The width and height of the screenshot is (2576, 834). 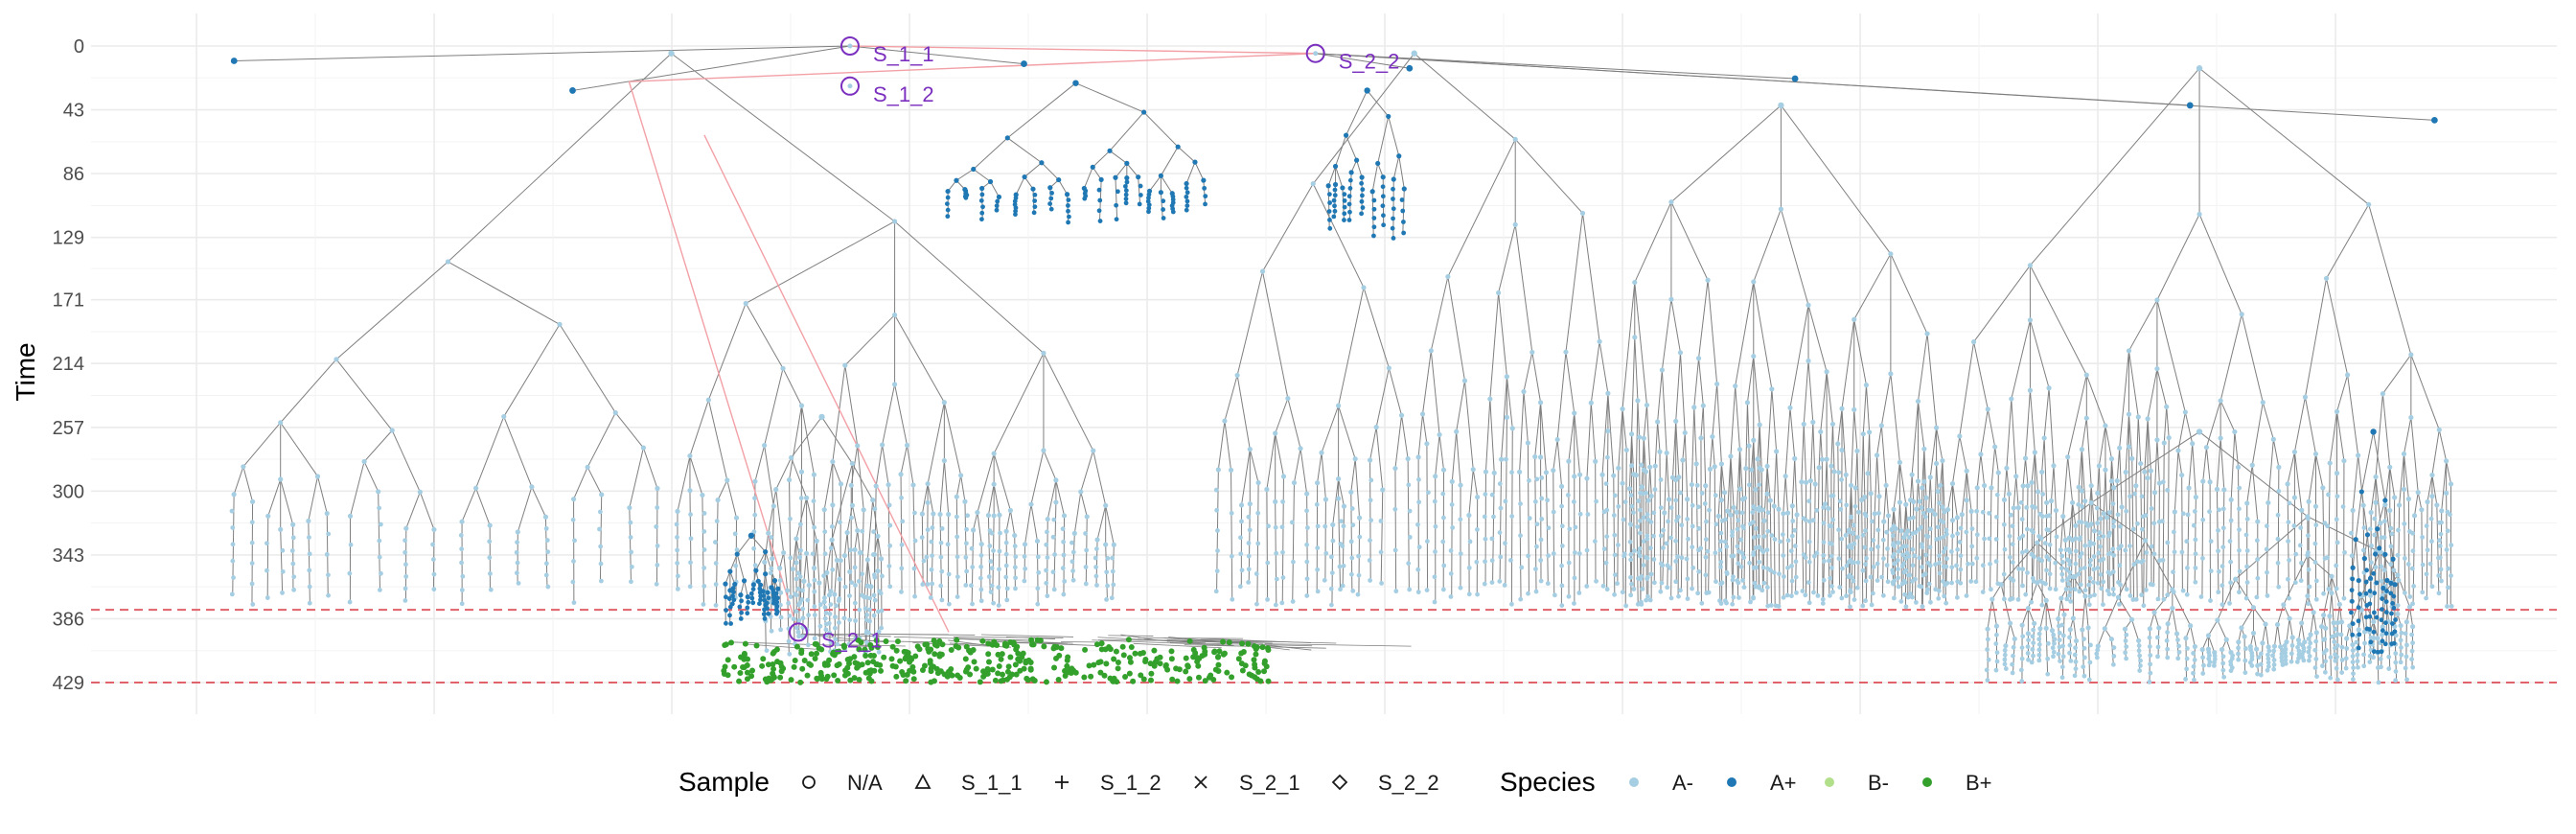 I want to click on y-tick-label: 214, so click(x=68, y=364).